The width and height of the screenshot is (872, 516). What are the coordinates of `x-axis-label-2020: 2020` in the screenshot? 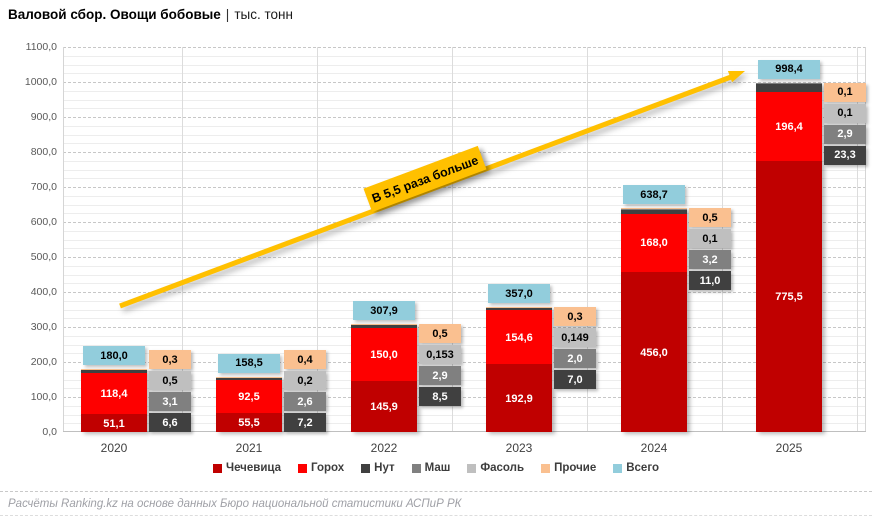 It's located at (114, 448).